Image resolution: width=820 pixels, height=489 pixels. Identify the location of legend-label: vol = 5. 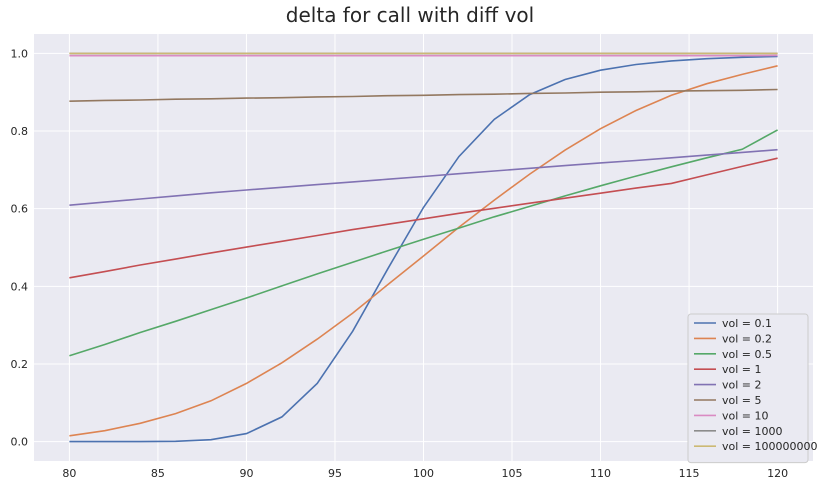
(742, 400).